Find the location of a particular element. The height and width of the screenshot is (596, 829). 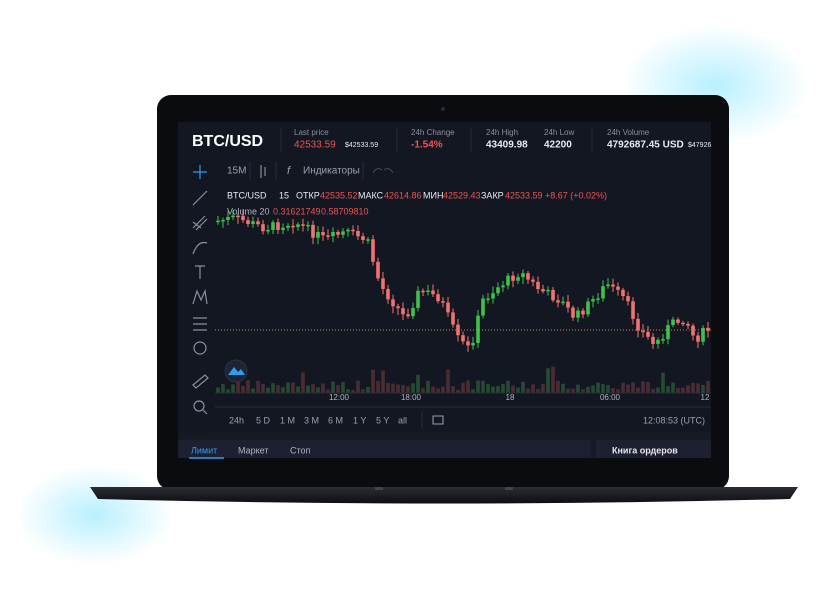

zoom-icon is located at coordinates (199, 406).